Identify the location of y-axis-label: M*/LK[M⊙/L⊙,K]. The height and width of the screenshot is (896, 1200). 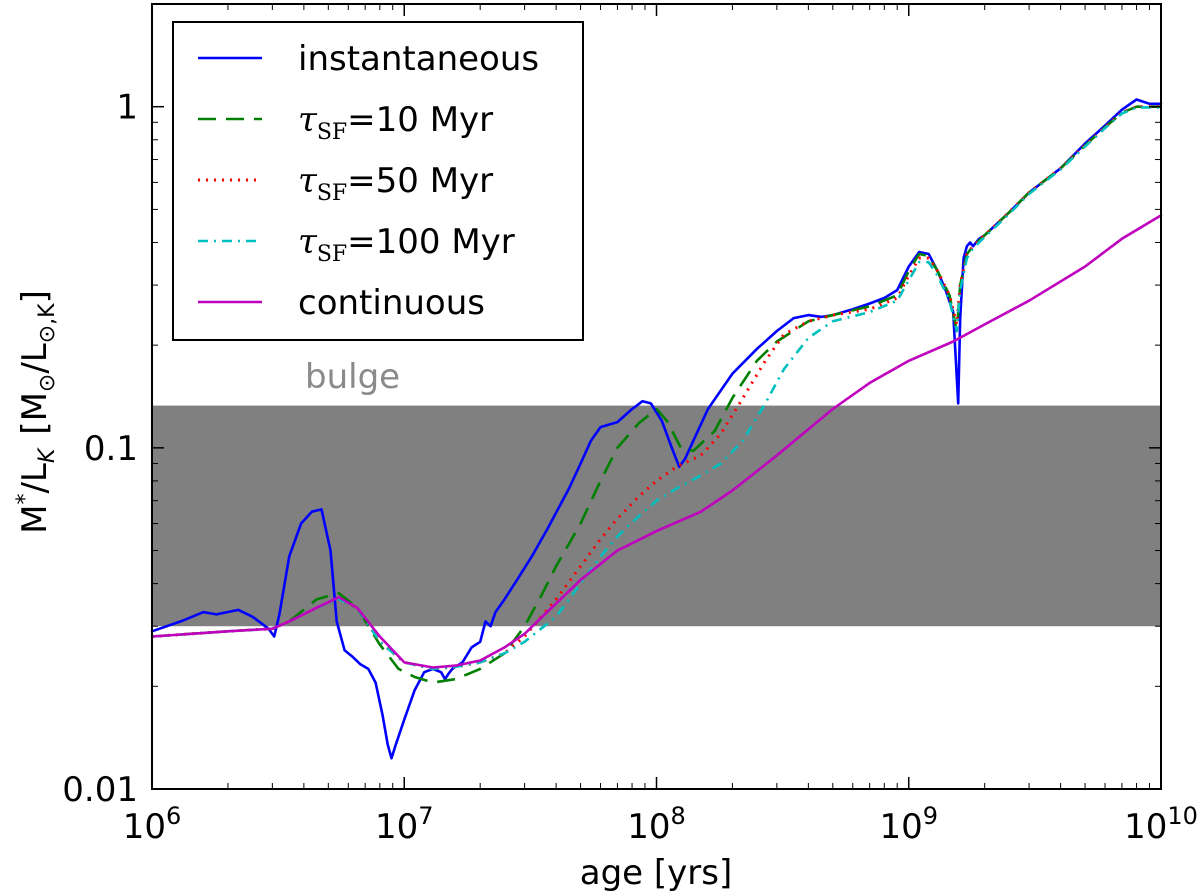
(36, 412).